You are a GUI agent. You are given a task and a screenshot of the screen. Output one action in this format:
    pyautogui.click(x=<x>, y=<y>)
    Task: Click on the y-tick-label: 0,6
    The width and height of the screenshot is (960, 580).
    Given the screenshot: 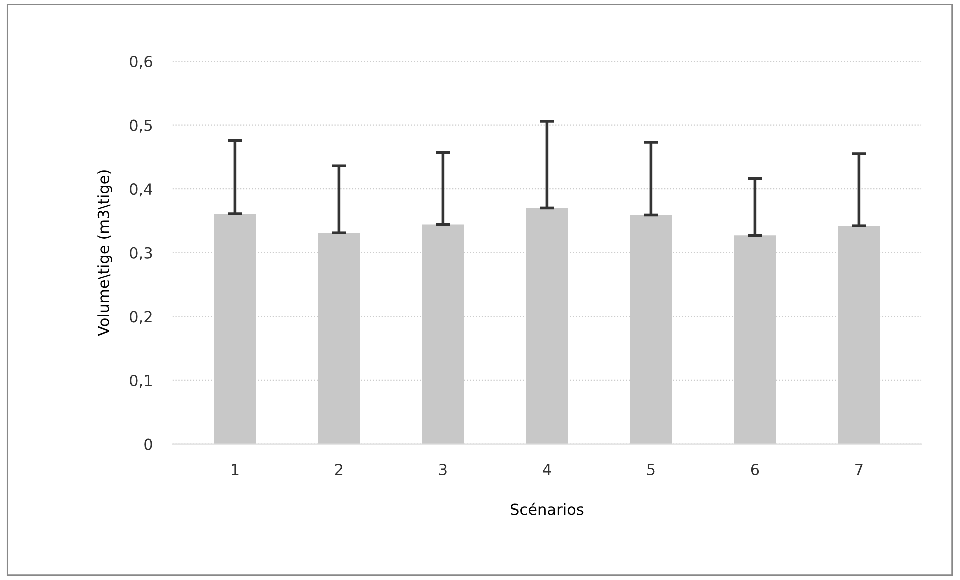 What is the action you would take?
    pyautogui.click(x=141, y=63)
    